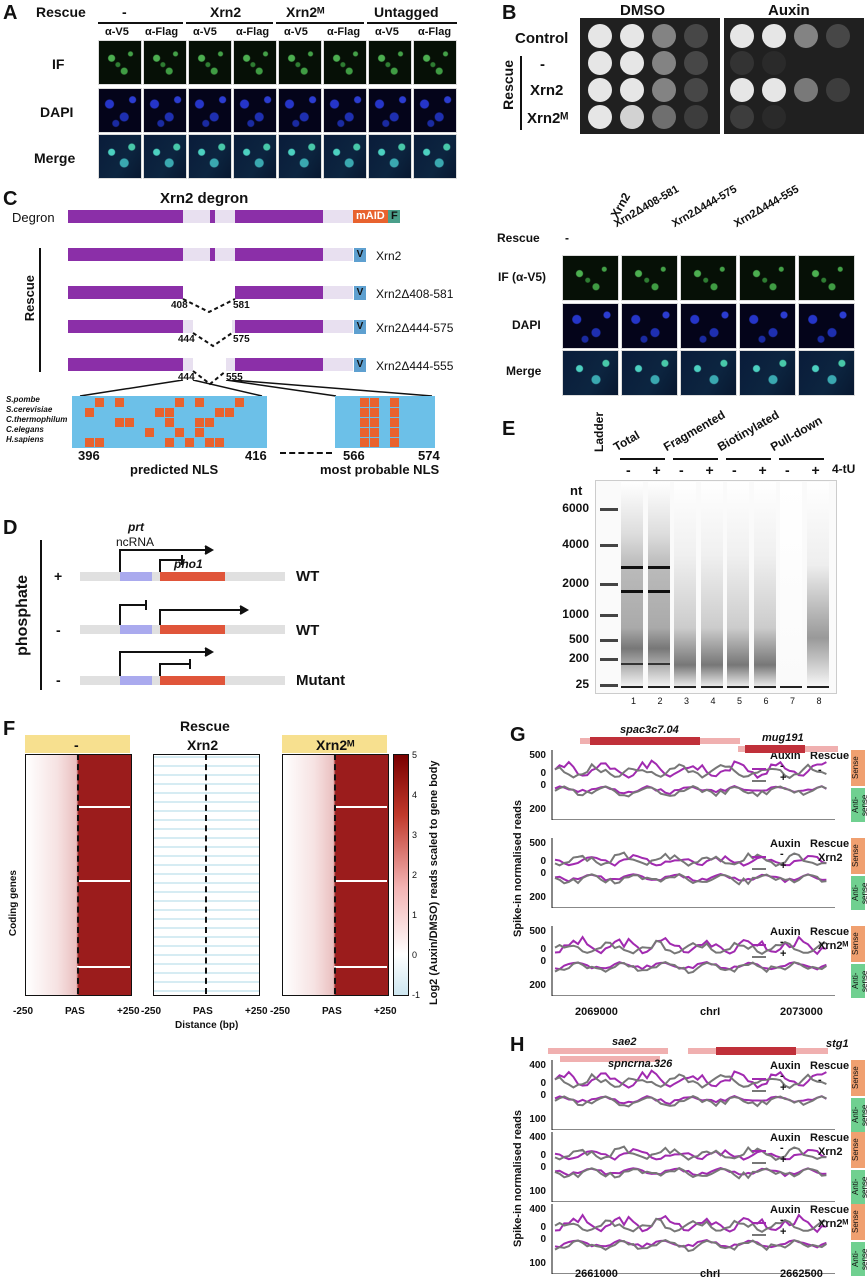  What do you see at coordinates (624, 1042) in the screenshot?
I see `h-gene-label: sae2` at bounding box center [624, 1042].